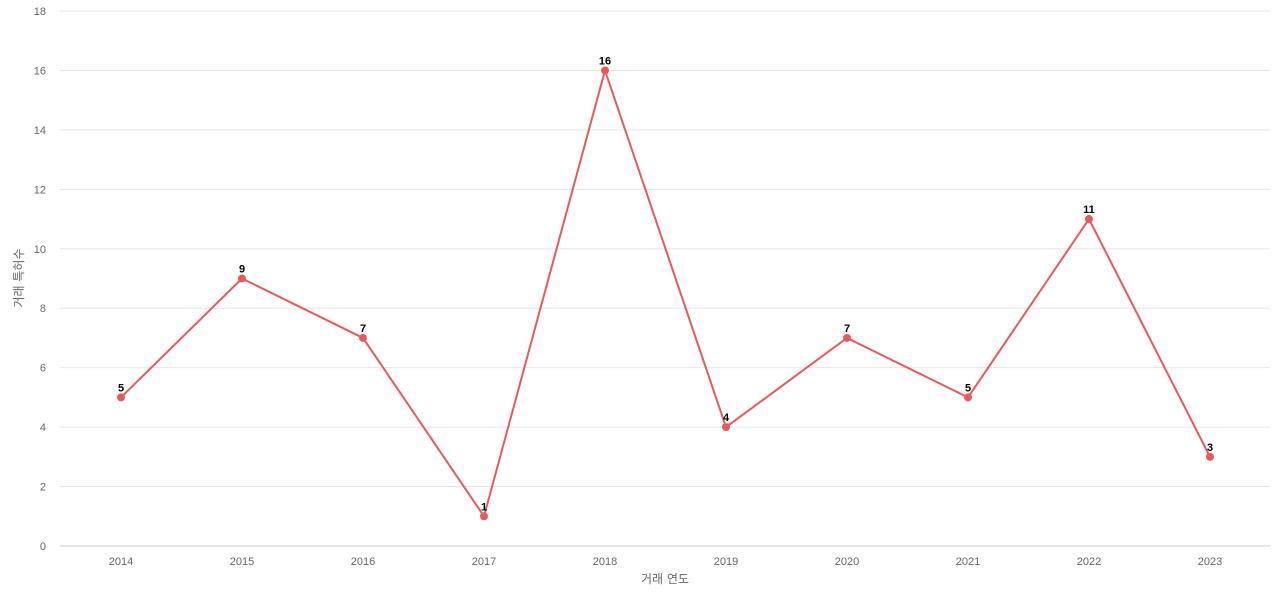 Image resolution: width=1280 pixels, height=600 pixels. What do you see at coordinates (40, 71) in the screenshot?
I see `y-tick-label: 16` at bounding box center [40, 71].